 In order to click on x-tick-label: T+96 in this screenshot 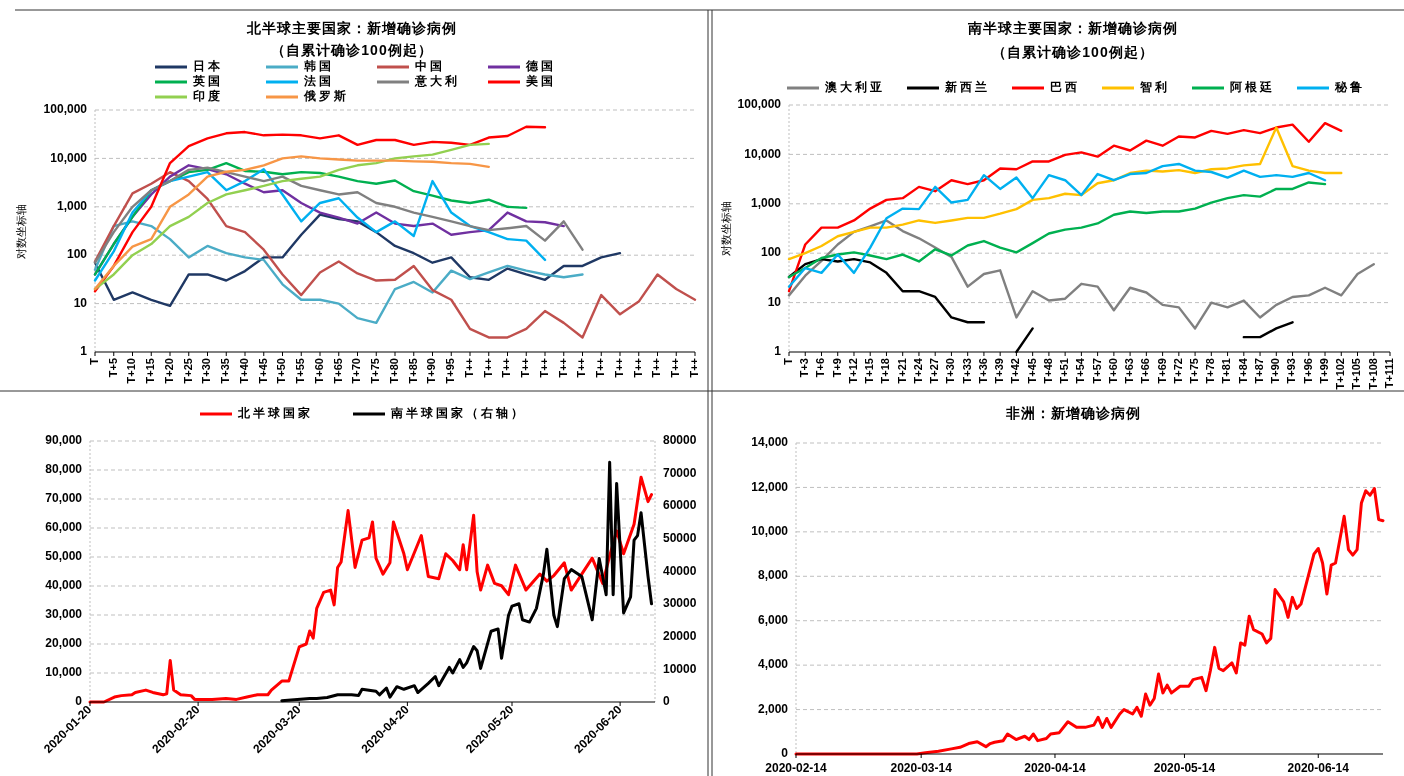, I will do `click(1307, 371)`.